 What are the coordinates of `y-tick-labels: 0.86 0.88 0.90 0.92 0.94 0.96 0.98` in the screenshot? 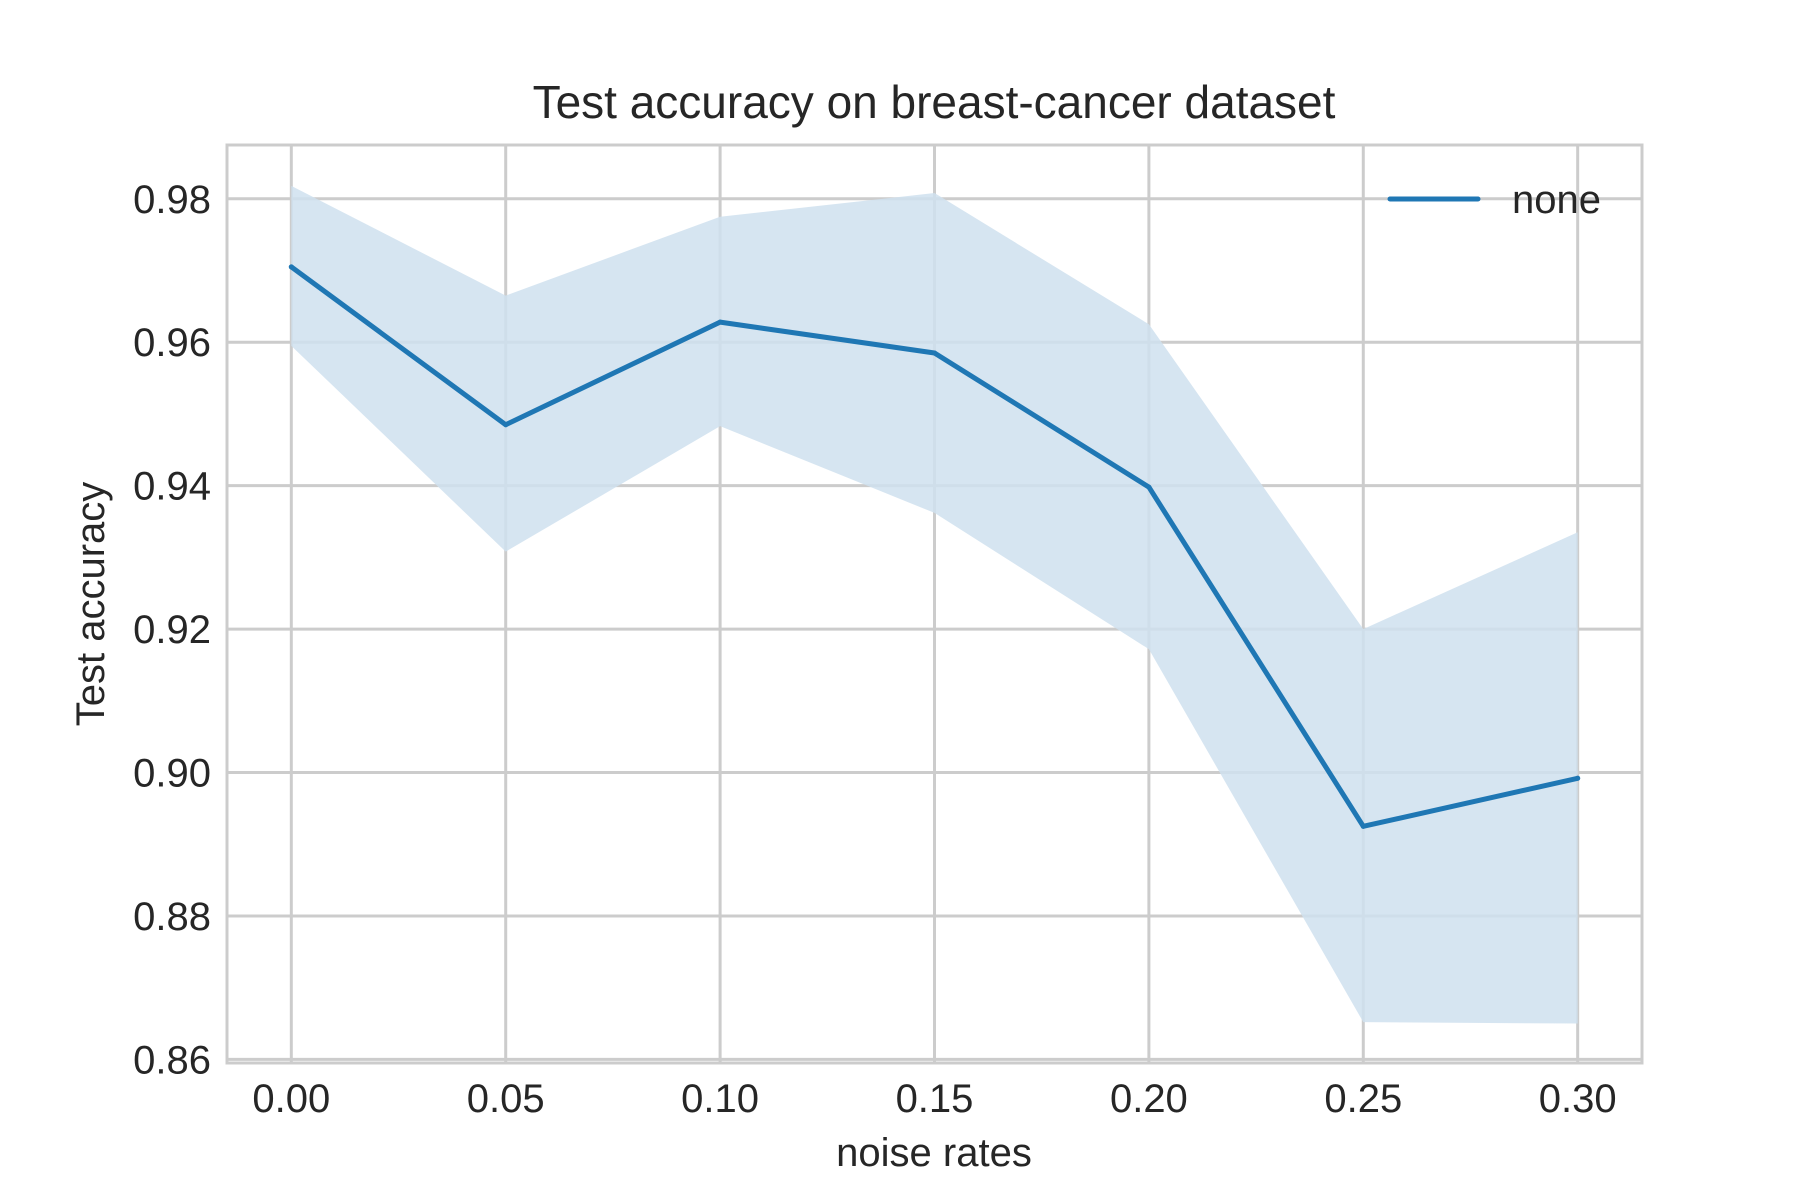 It's located at (172, 630).